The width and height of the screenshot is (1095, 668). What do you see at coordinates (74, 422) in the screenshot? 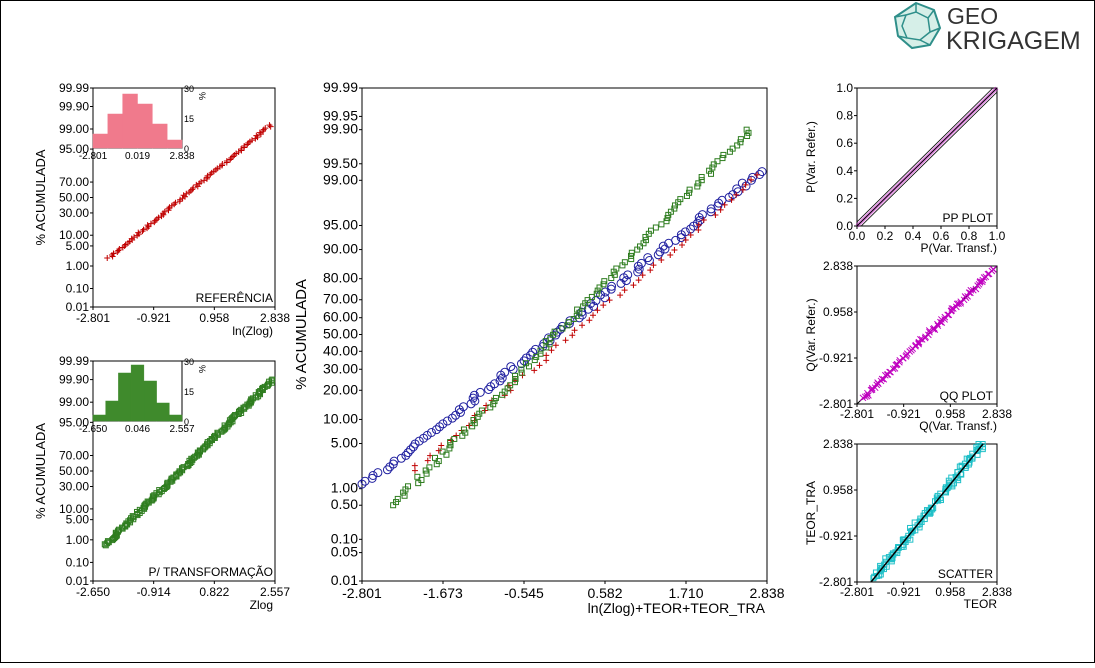
I see `y-tick-label: 95.00` at bounding box center [74, 422].